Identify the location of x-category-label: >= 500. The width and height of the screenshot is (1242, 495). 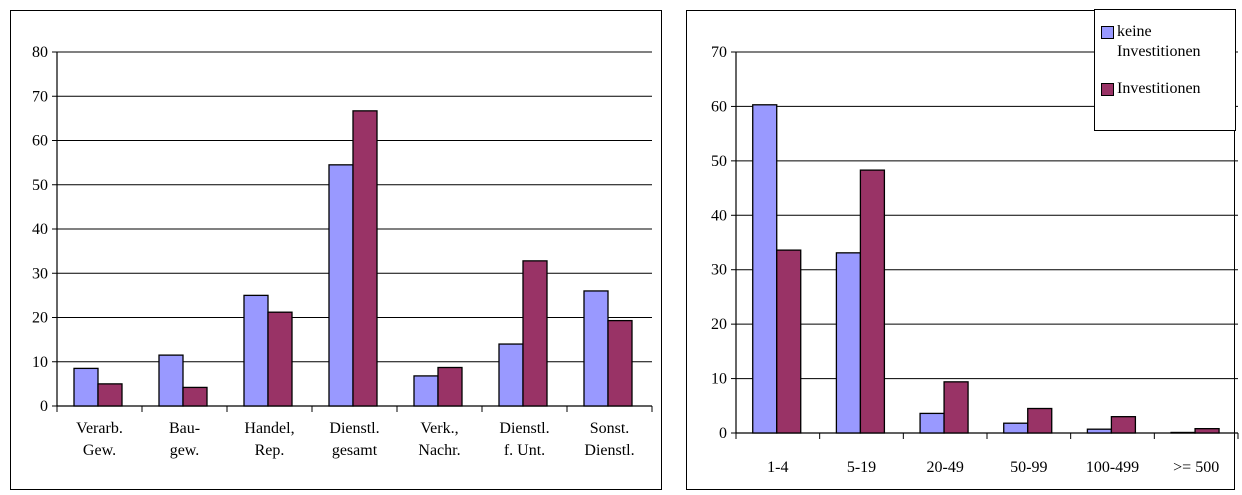
(1196, 467).